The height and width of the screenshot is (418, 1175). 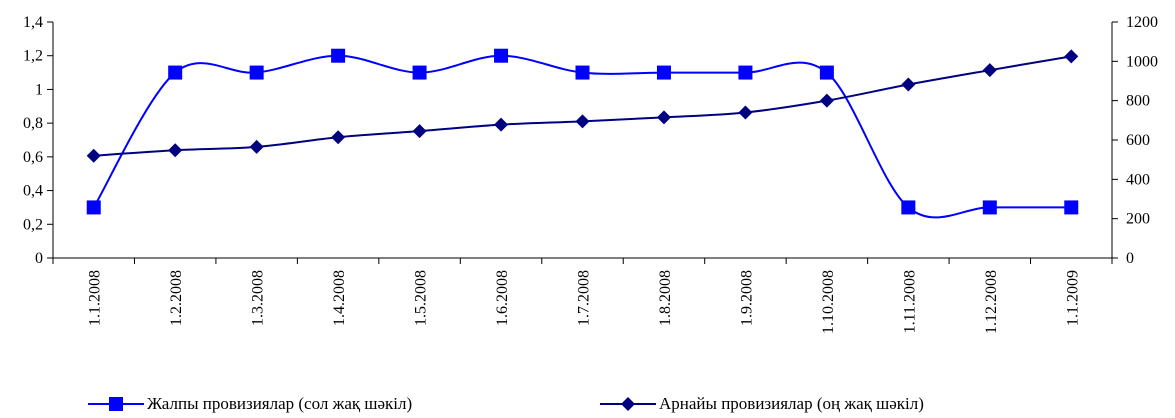 What do you see at coordinates (1138, 219) in the screenshot?
I see `y-right-tick-label: 200` at bounding box center [1138, 219].